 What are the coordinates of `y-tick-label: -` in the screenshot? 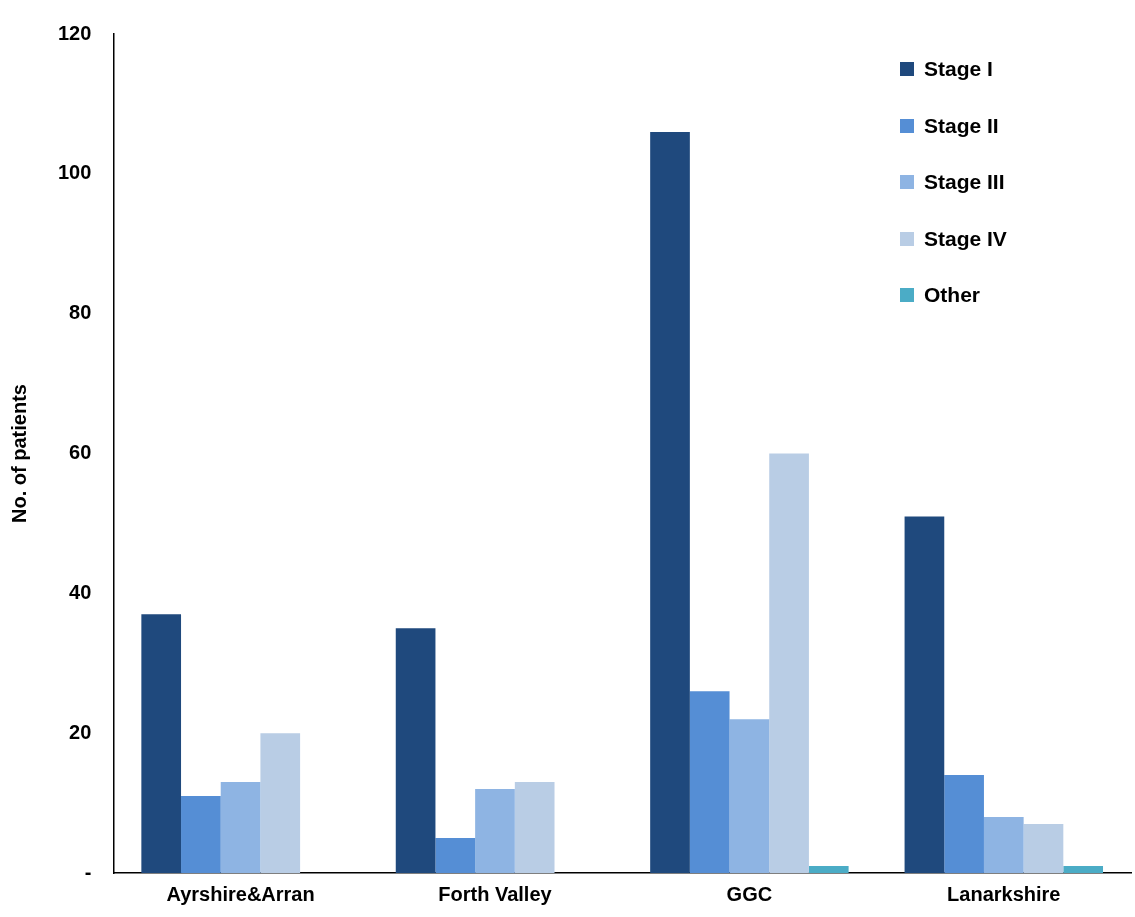 It's located at (88, 871).